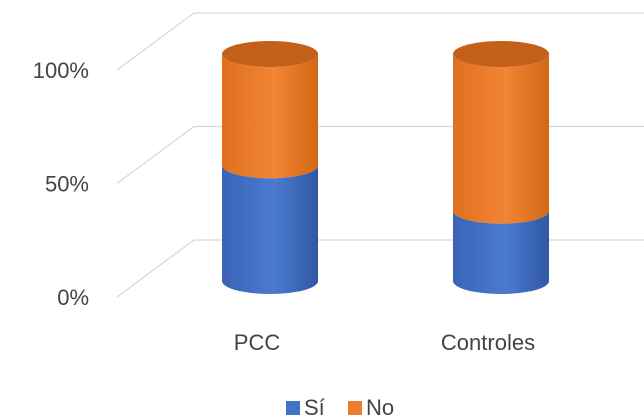 This screenshot has width=644, height=420. What do you see at coordinates (488, 342) in the screenshot?
I see `x-tick-label: Controles` at bounding box center [488, 342].